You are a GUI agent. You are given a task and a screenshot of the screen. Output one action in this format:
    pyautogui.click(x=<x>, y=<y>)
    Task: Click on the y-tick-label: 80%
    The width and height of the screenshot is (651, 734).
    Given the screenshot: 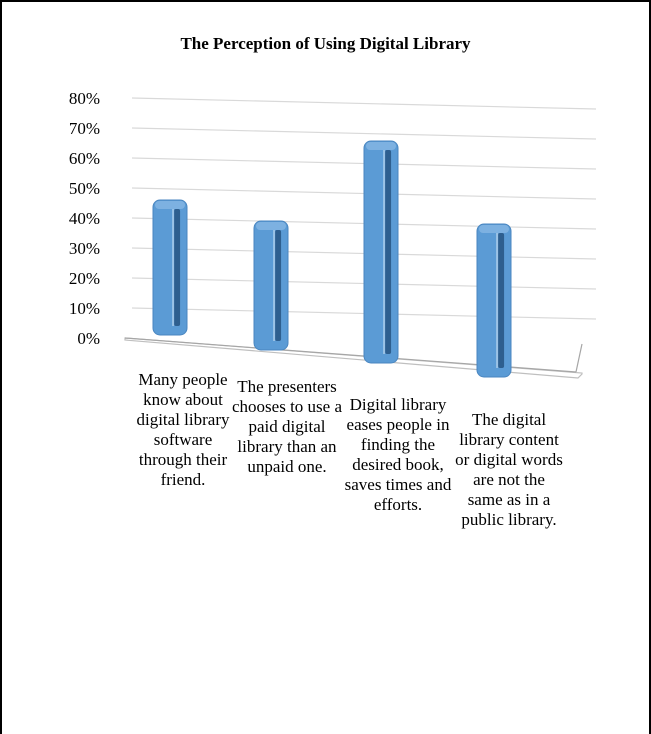 What is the action you would take?
    pyautogui.click(x=84, y=98)
    